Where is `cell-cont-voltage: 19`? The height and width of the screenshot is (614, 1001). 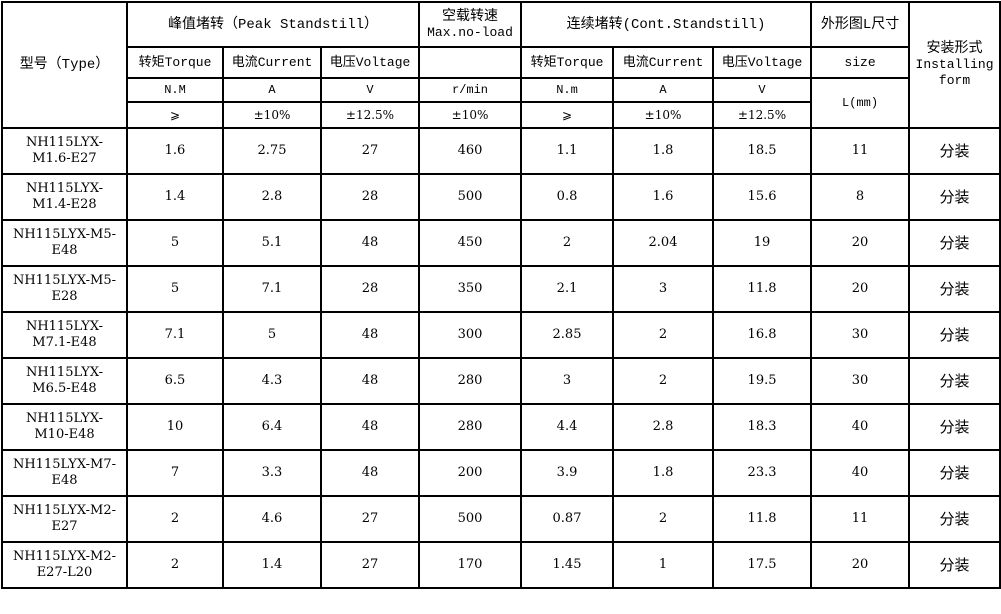
cell-cont-voltage: 19 is located at coordinates (762, 243).